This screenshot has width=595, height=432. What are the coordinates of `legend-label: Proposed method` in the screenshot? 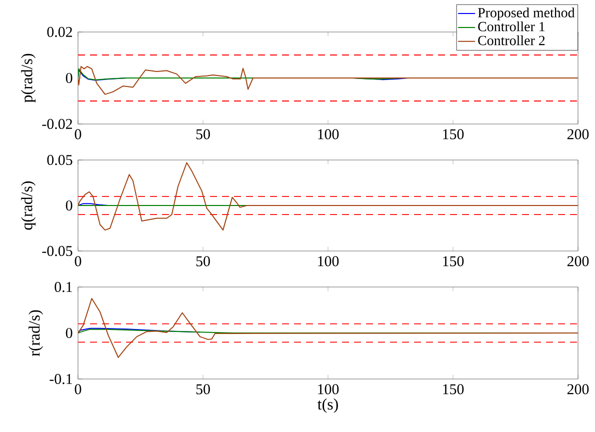 It's located at (526, 14).